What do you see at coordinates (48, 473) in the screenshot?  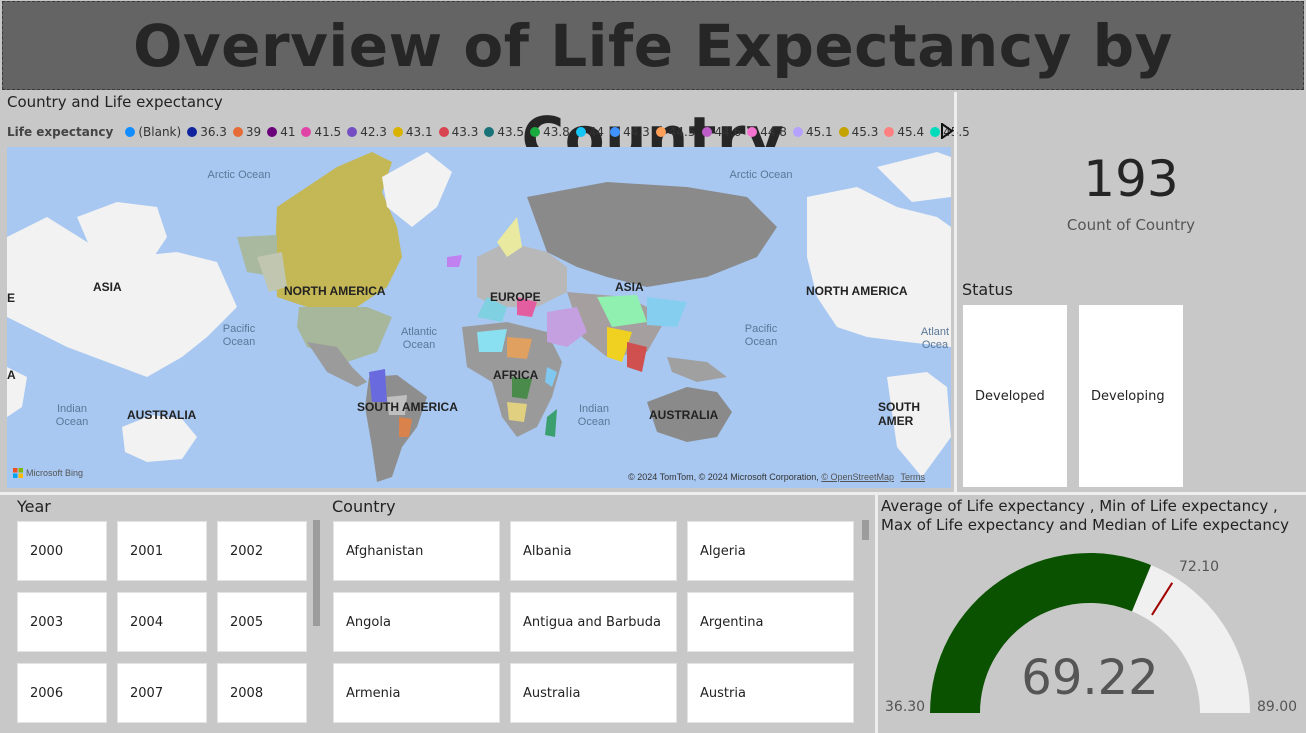 I see `bing-logo: Microsoft Bing` at bounding box center [48, 473].